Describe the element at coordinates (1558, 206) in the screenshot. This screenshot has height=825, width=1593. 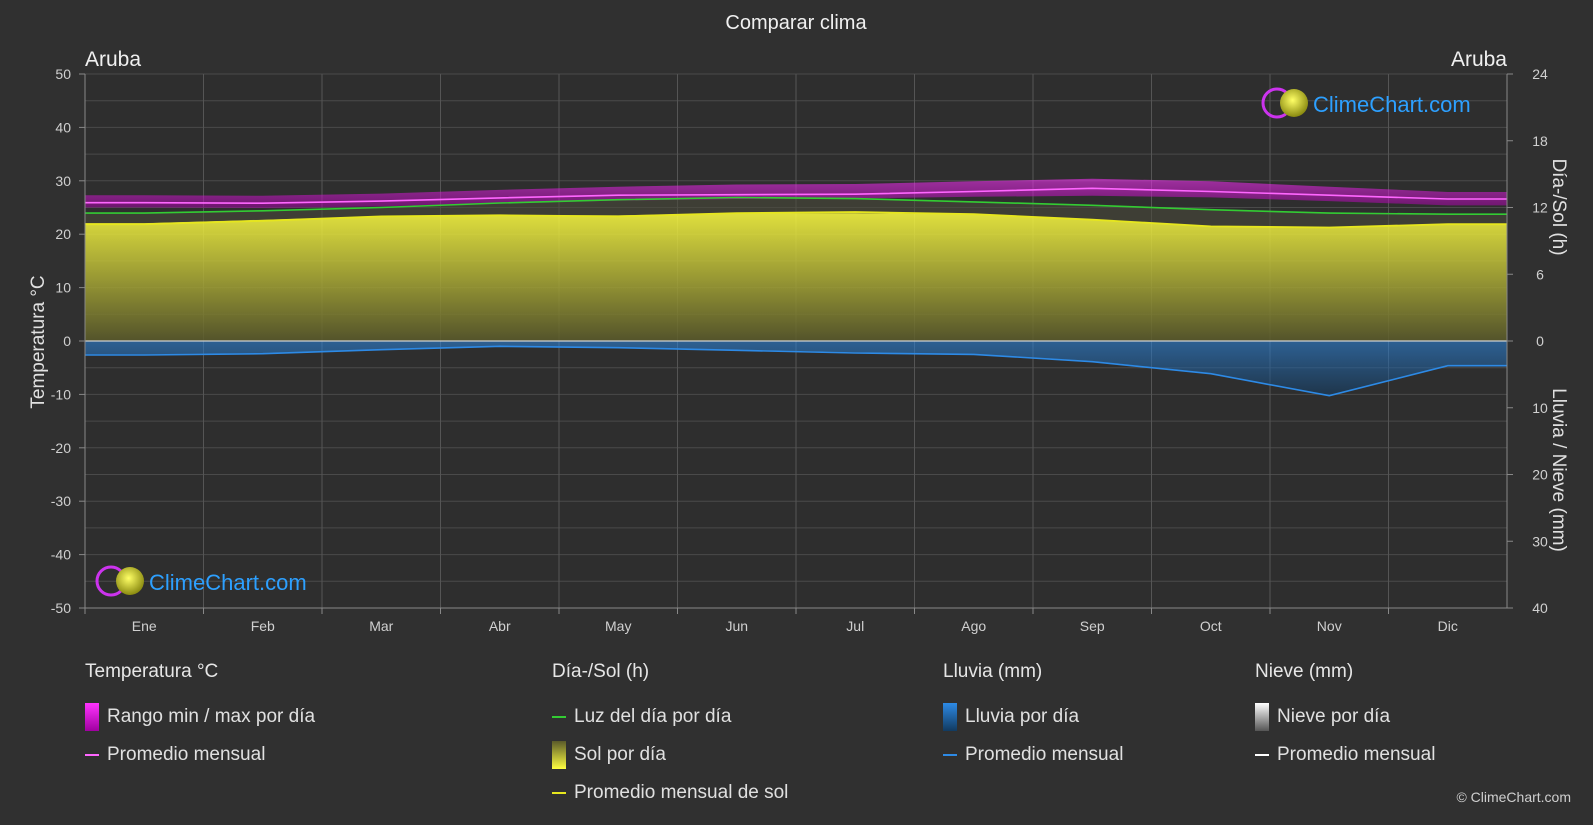
I see `y-axis-right-top-label: Día-/Sol (h)` at that location.